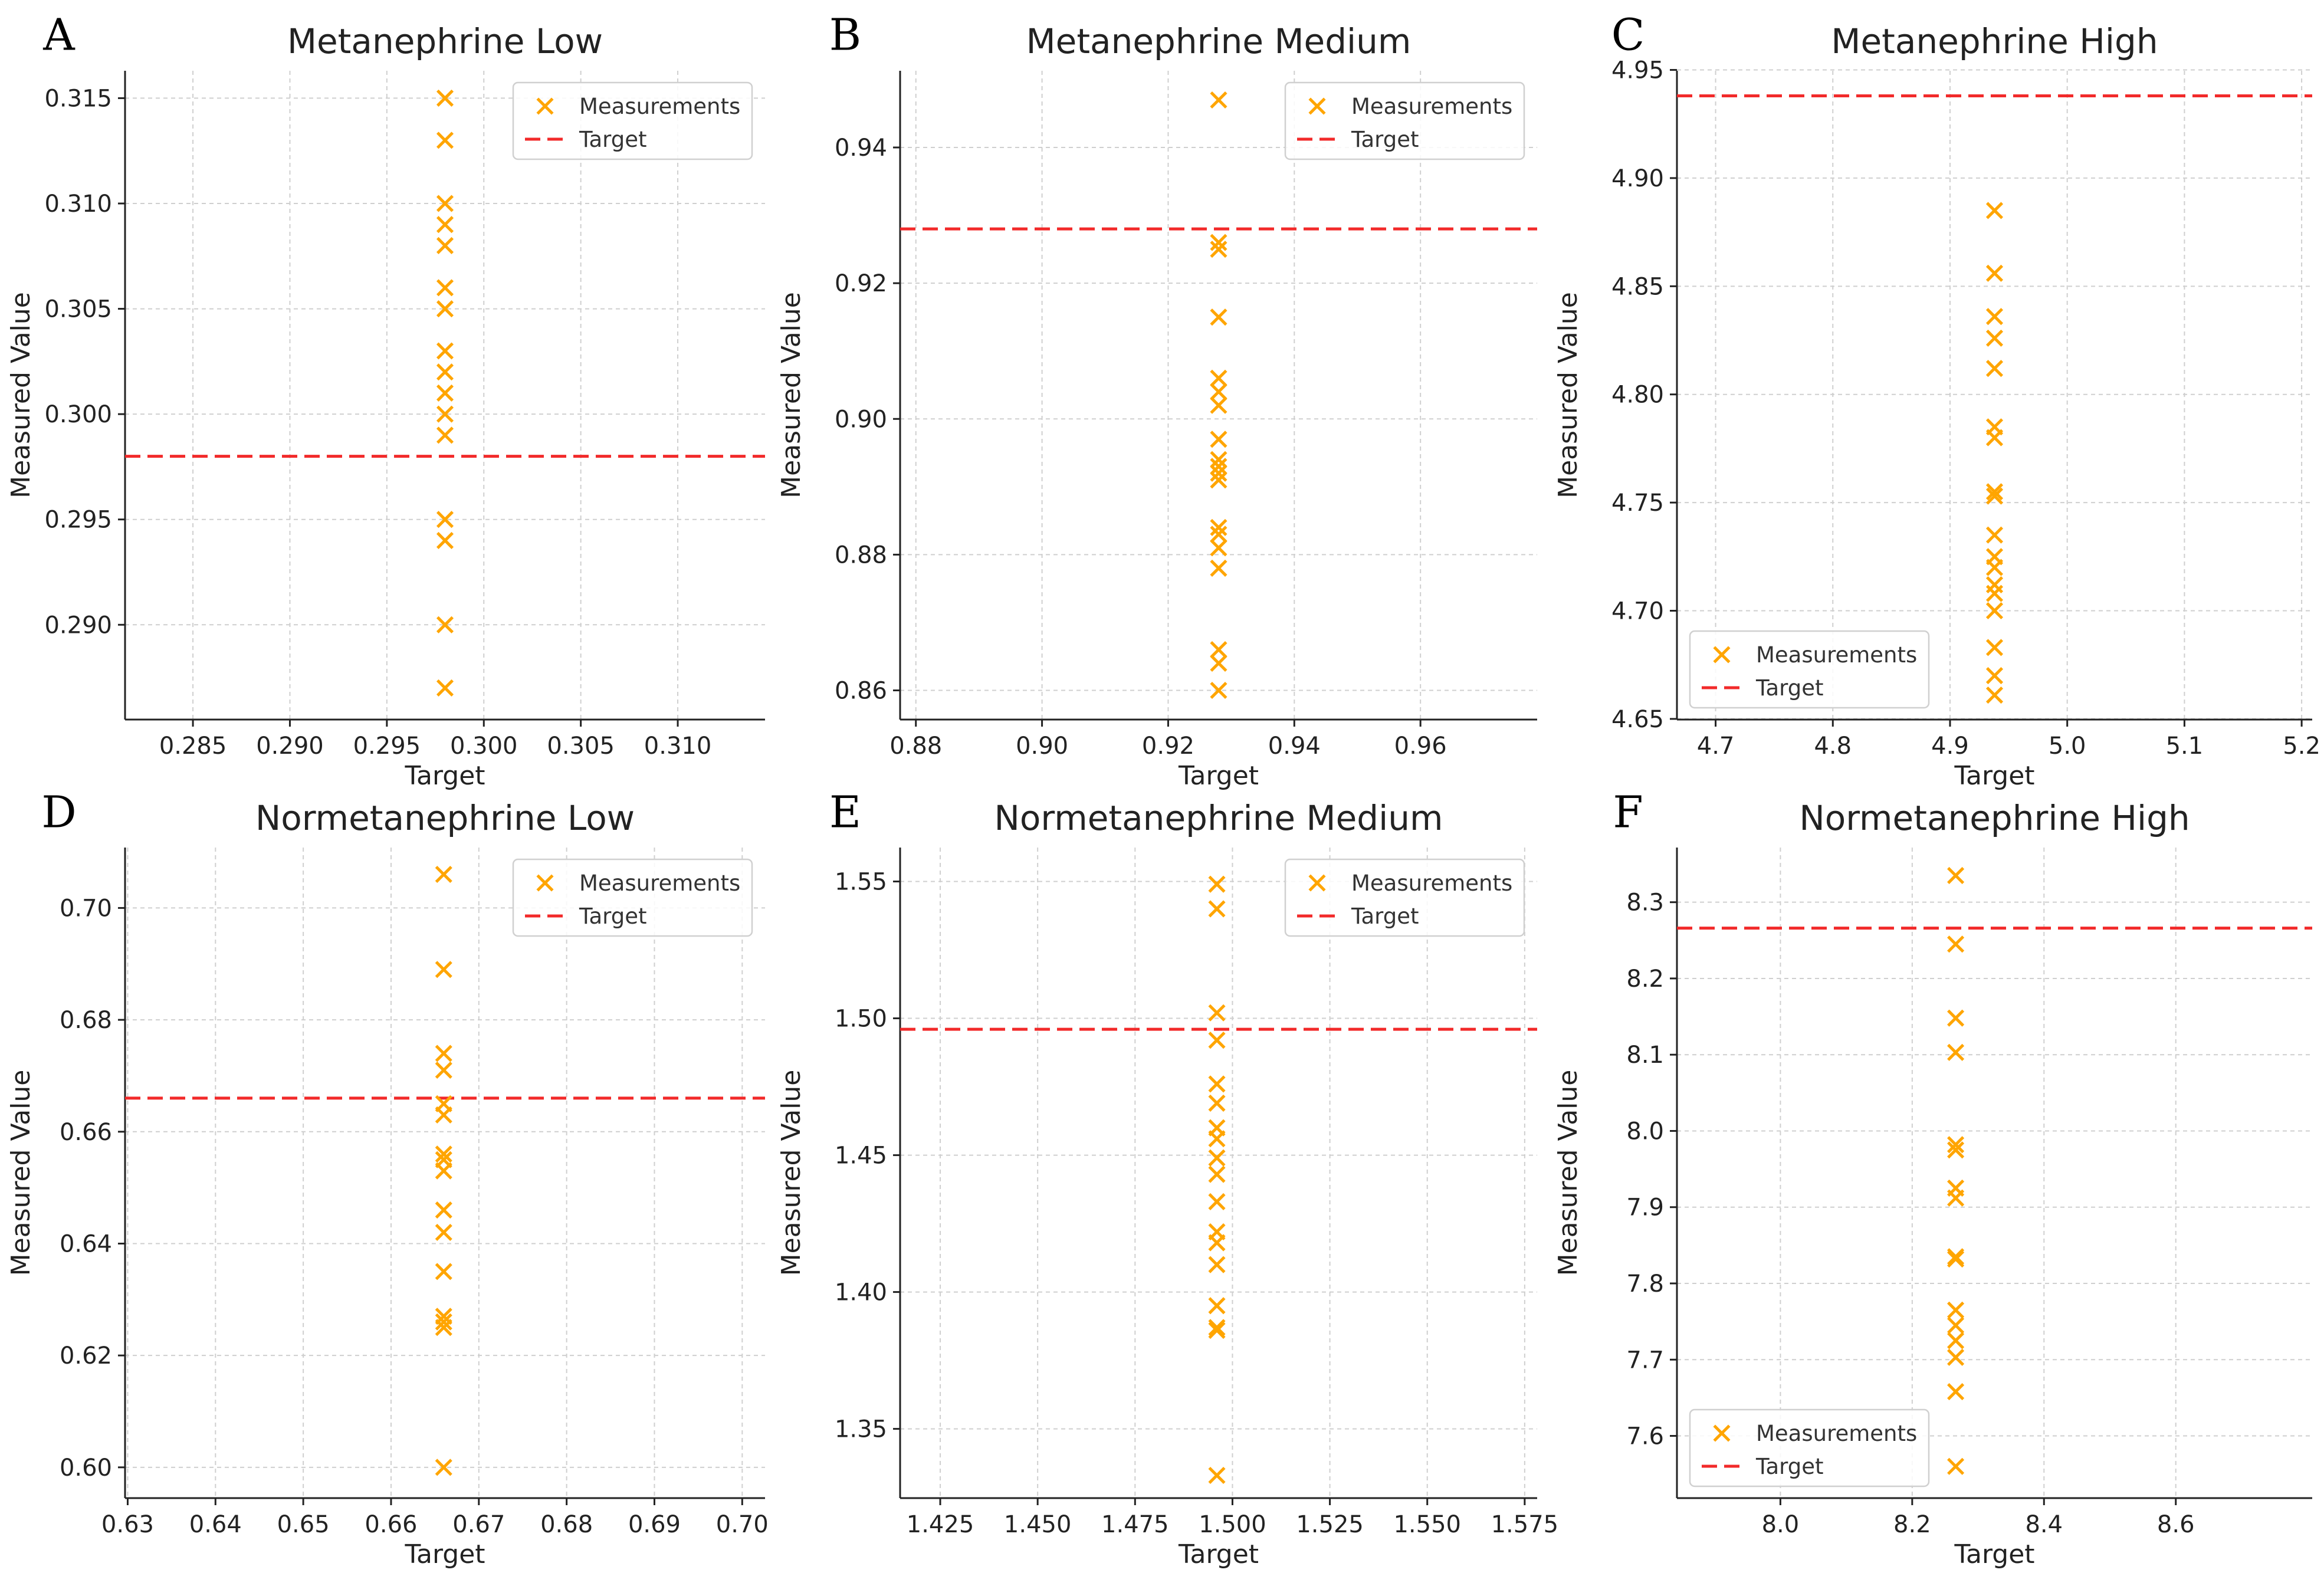 This screenshot has width=2324, height=1573. What do you see at coordinates (86, 1468) in the screenshot?
I see `y-tick-label: 0.60` at bounding box center [86, 1468].